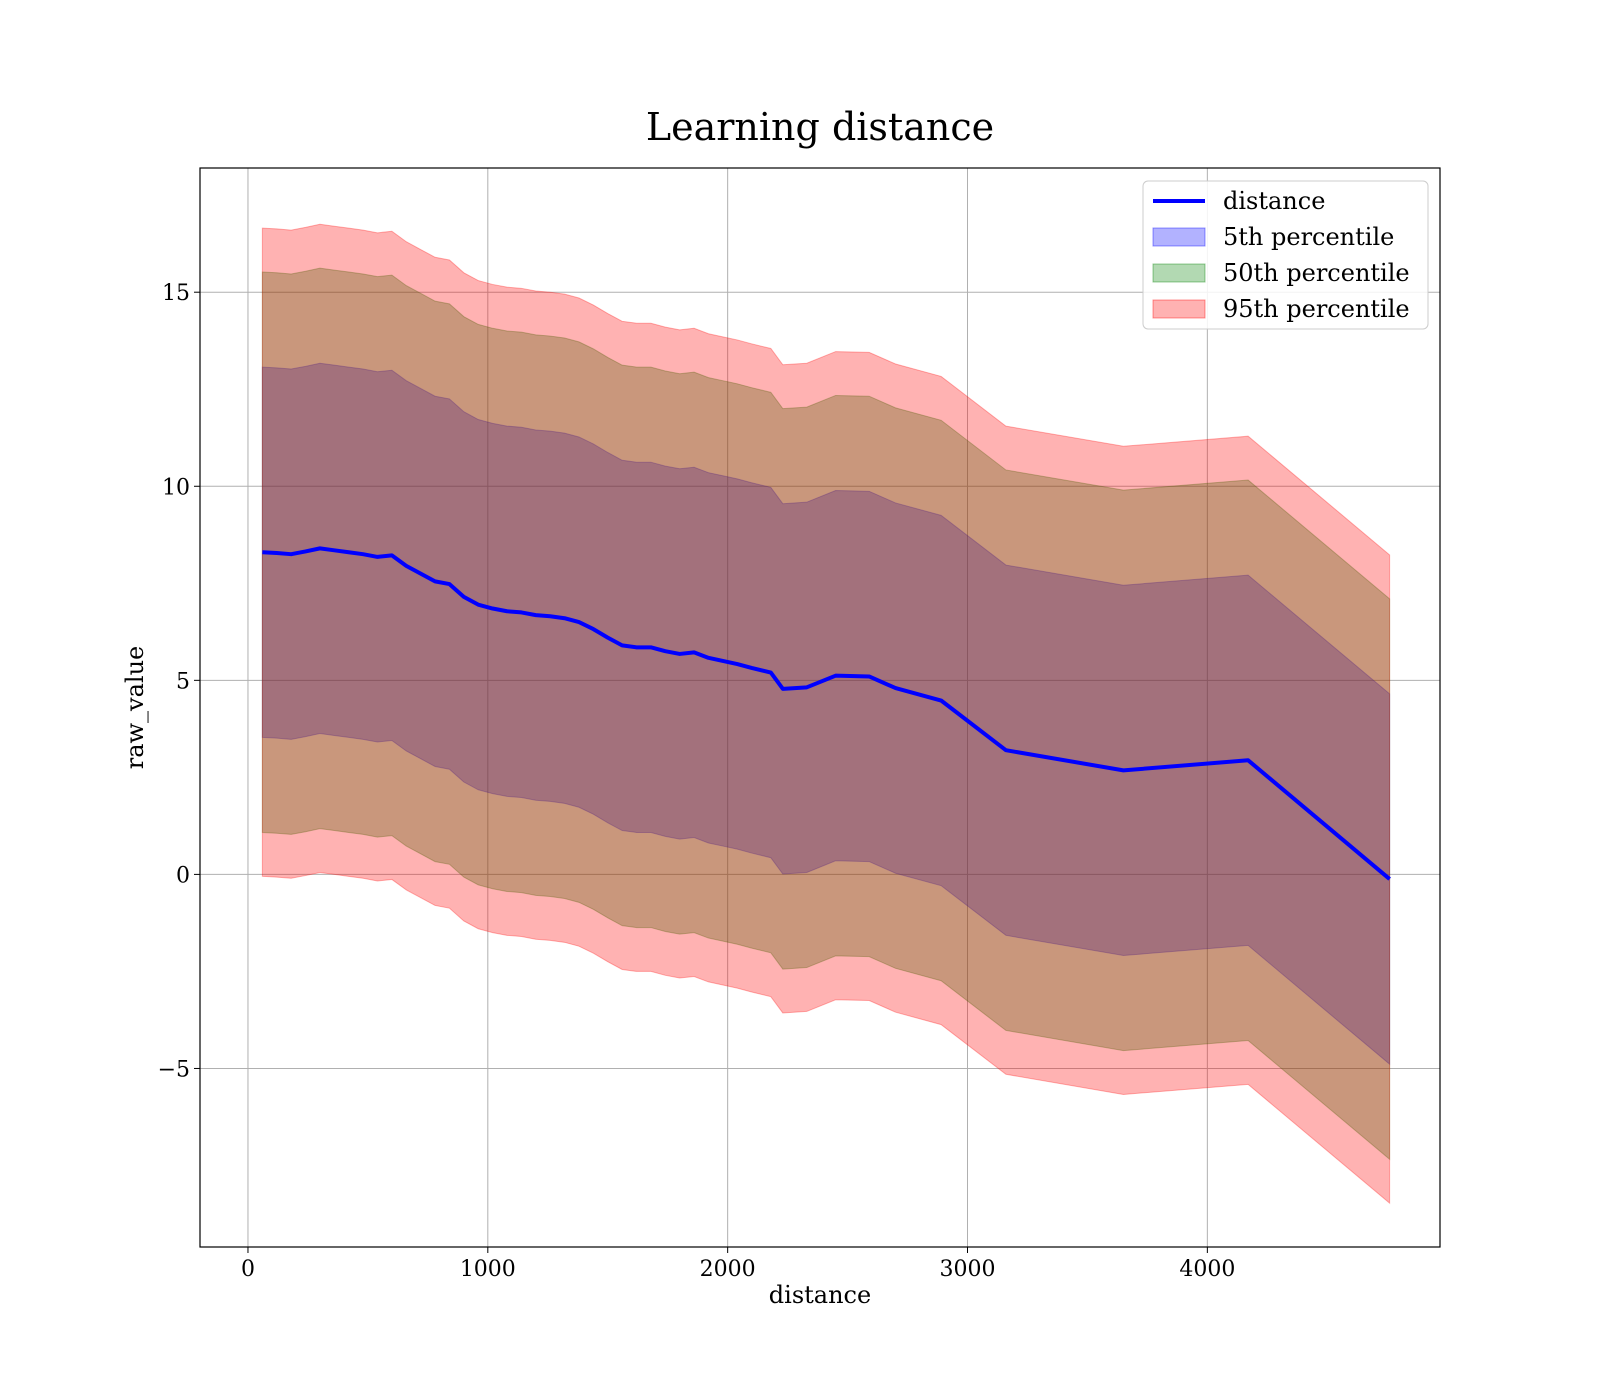 This screenshot has height=1400, width=1600. Describe the element at coordinates (1316, 273) in the screenshot. I see `legend-label: 50th percentile` at that location.